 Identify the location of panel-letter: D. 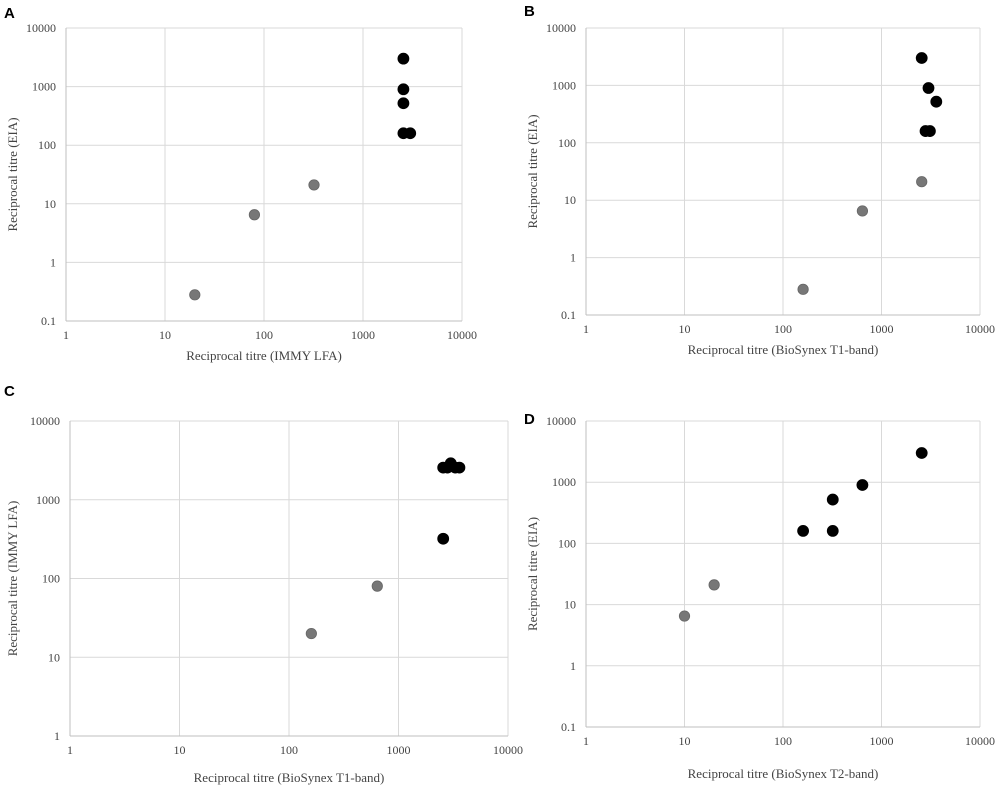
(529, 419).